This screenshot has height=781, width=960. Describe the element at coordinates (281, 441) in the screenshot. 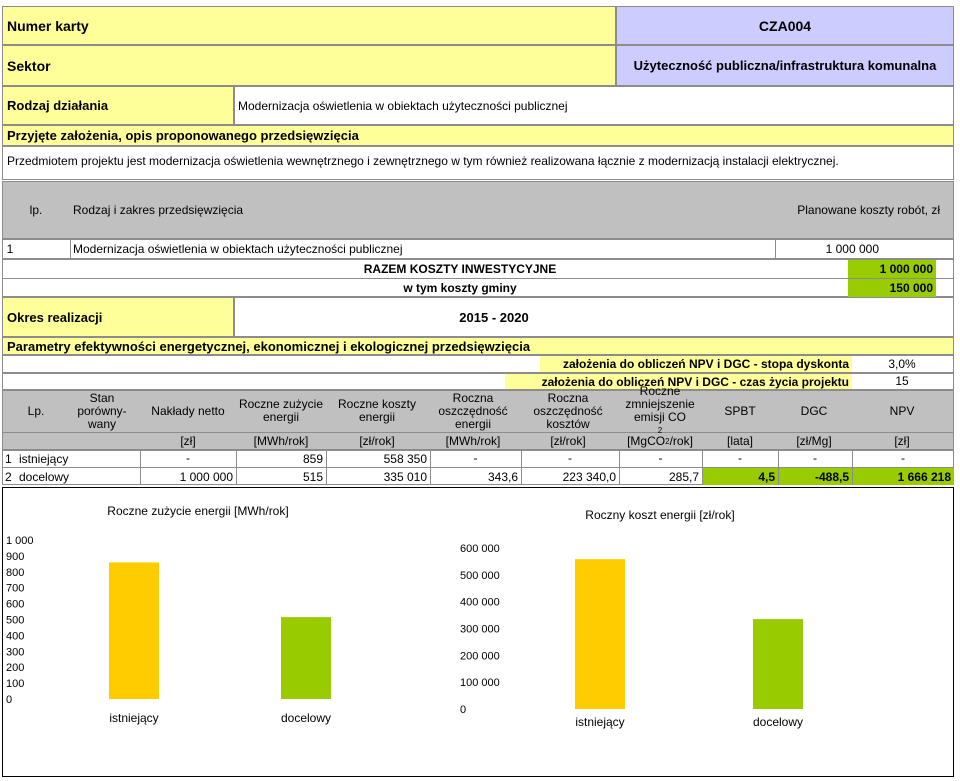

I see `unit-zuzycie: [MWh/rok]` at that location.